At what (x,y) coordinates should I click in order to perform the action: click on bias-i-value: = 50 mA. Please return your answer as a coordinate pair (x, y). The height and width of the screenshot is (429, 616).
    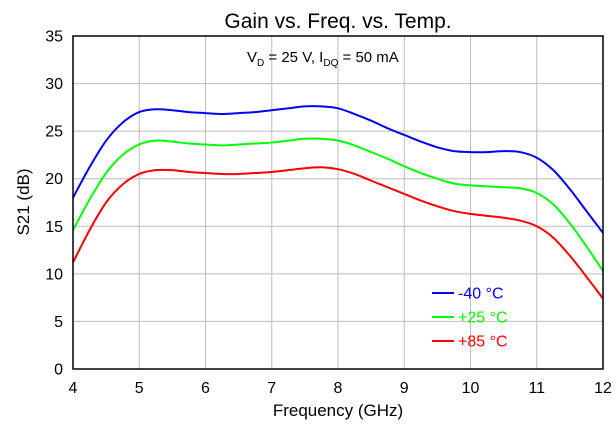
    Looking at the image, I should click on (368, 57).